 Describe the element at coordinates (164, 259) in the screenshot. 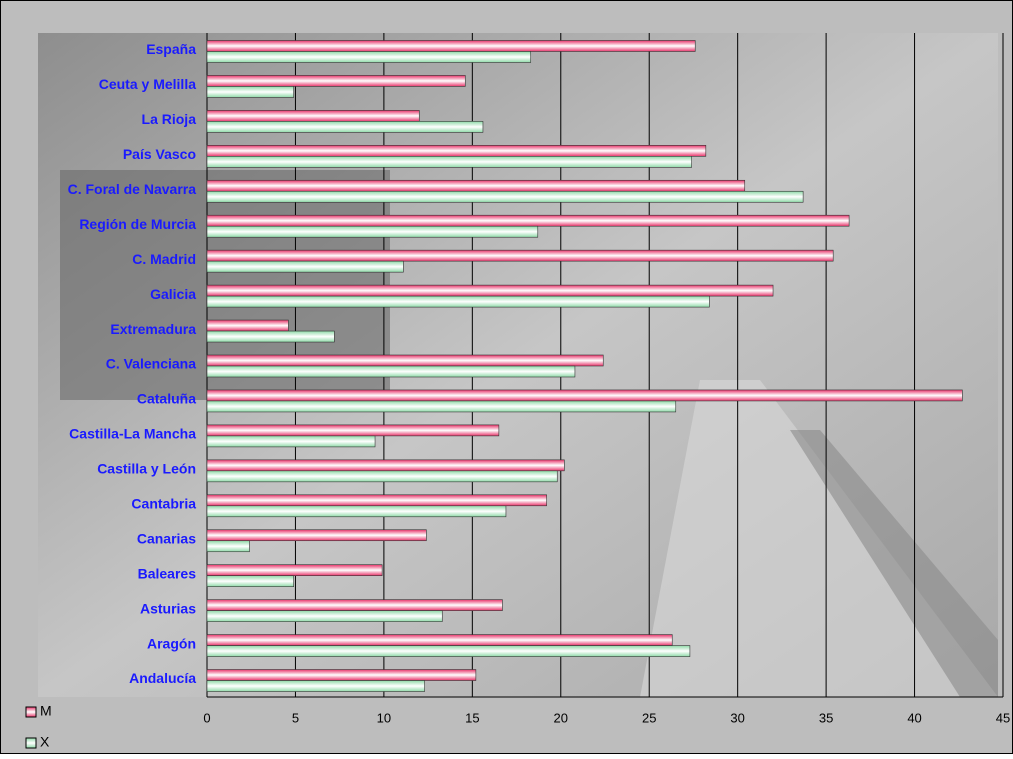

I see `category-label: C. Madrid` at that location.